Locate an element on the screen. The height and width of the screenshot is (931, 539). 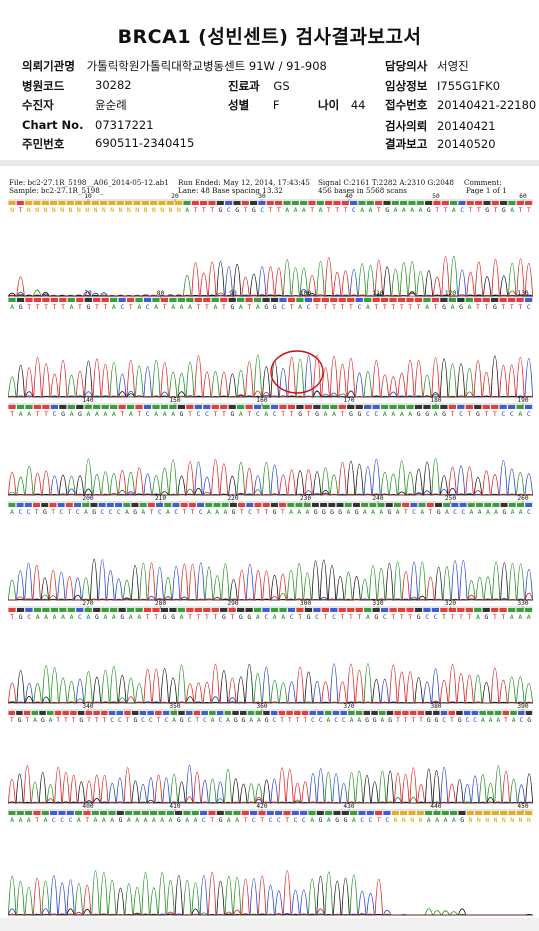
tick-label: 390 is located at coordinates (522, 706).